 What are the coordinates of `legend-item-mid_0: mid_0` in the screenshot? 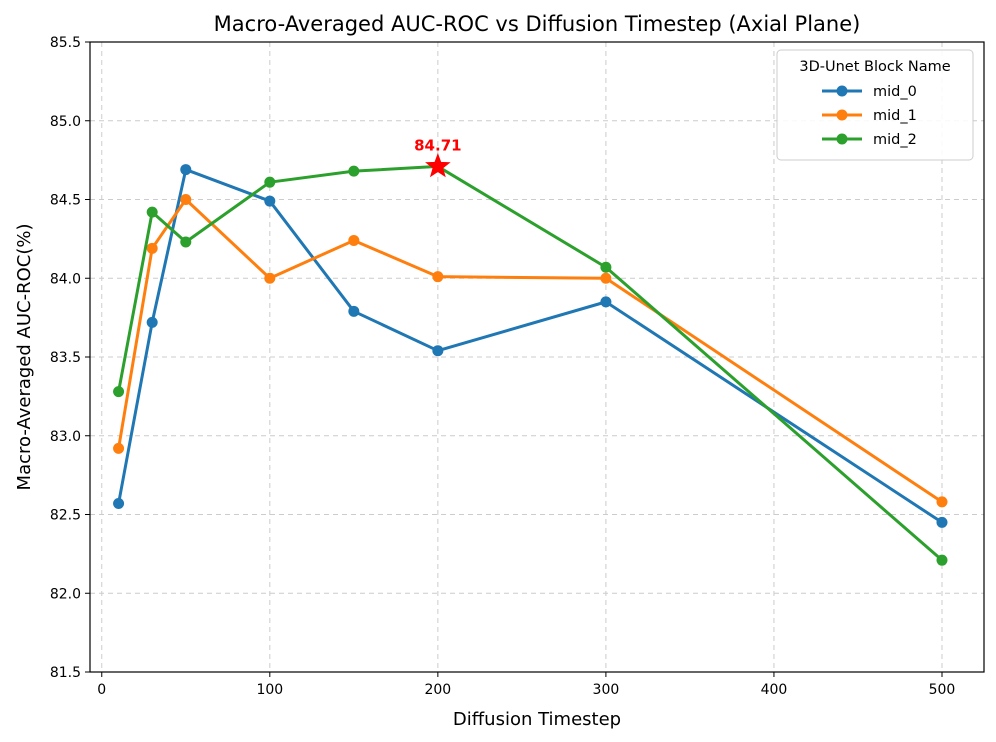 It's located at (869, 92).